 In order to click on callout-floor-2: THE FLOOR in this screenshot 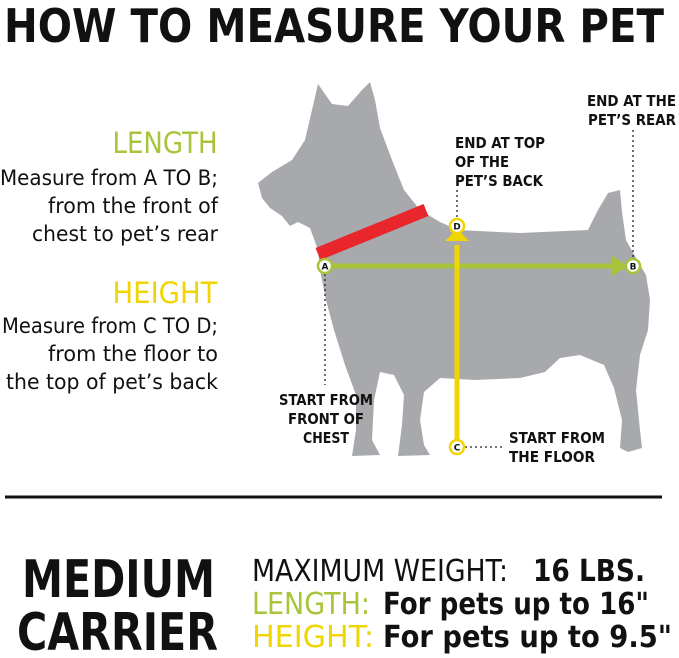, I will do `click(552, 457)`.